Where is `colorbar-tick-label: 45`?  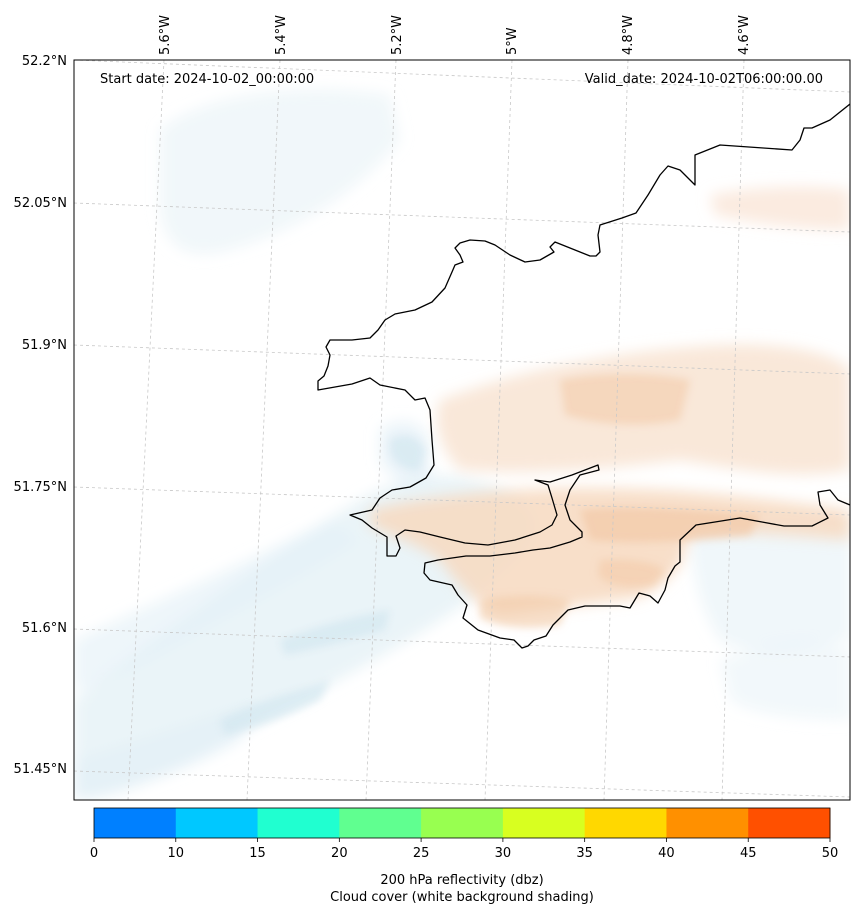
colorbar-tick-label: 45 is located at coordinates (748, 853).